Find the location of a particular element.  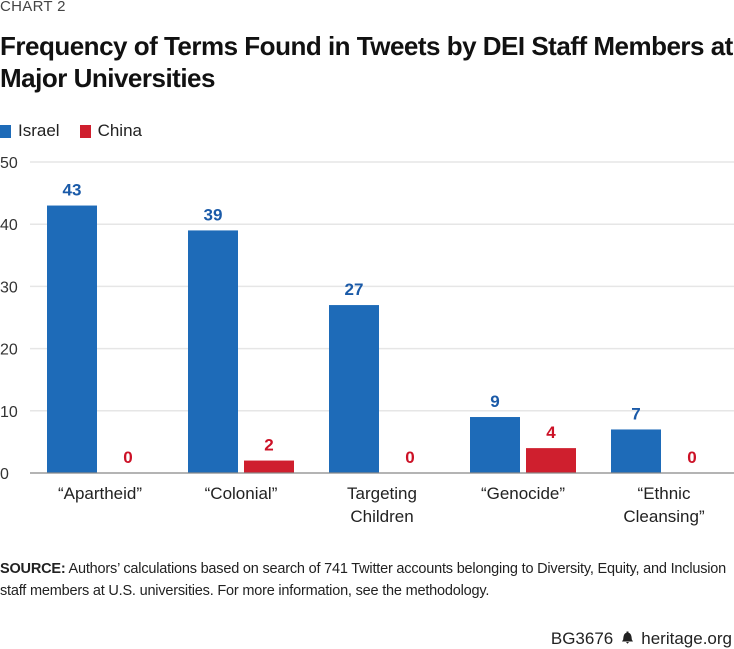

data-label-china: 4 is located at coordinates (551, 432).